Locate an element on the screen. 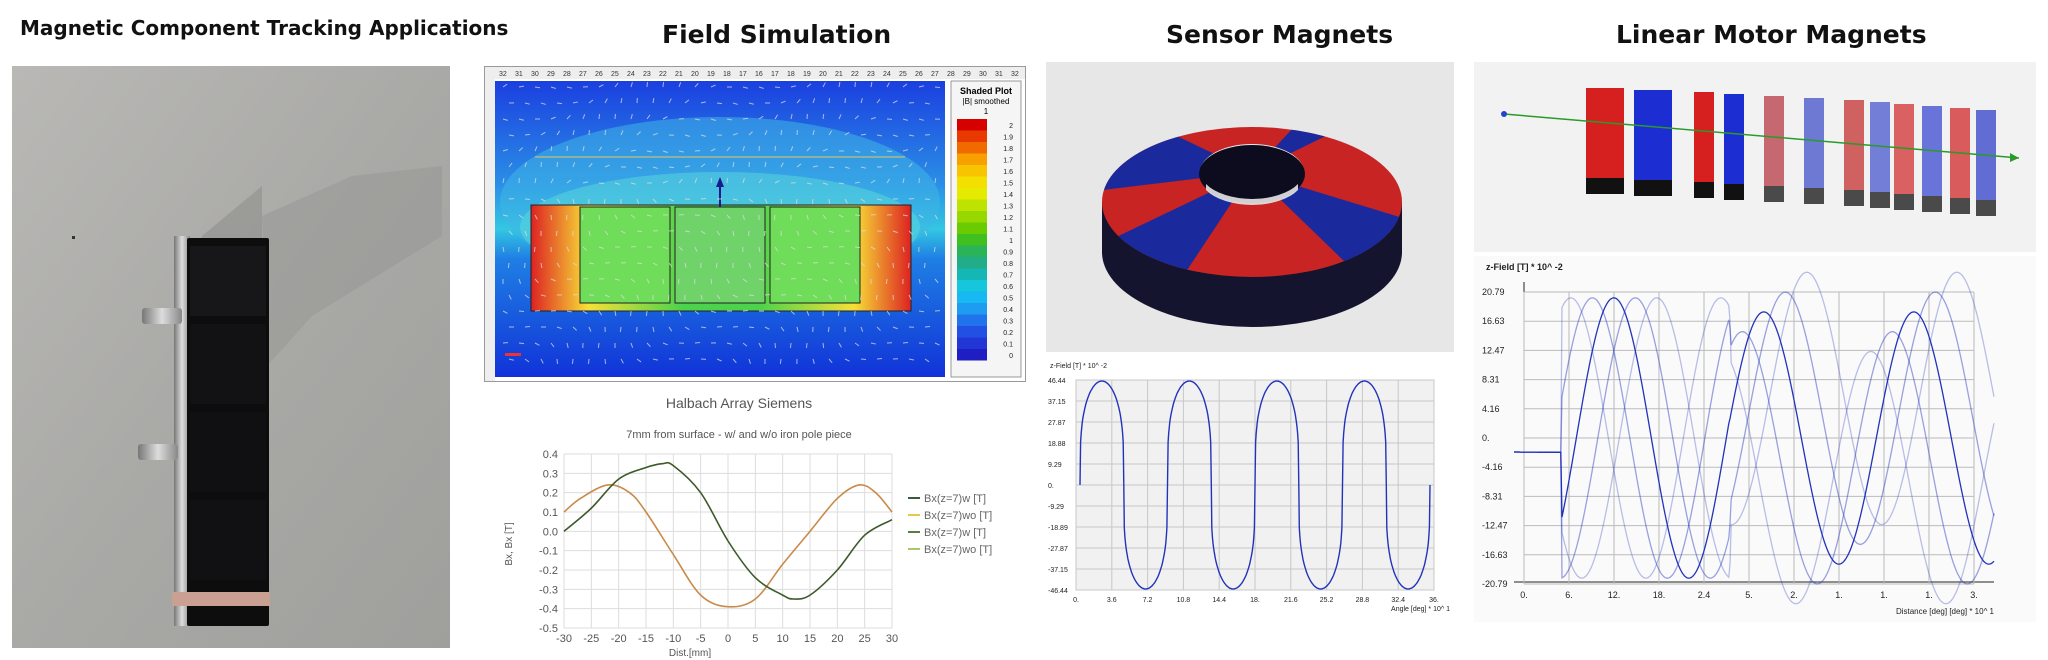 This screenshot has width=2048, height=660. y-tick-label: -0.2 is located at coordinates (548, 571).